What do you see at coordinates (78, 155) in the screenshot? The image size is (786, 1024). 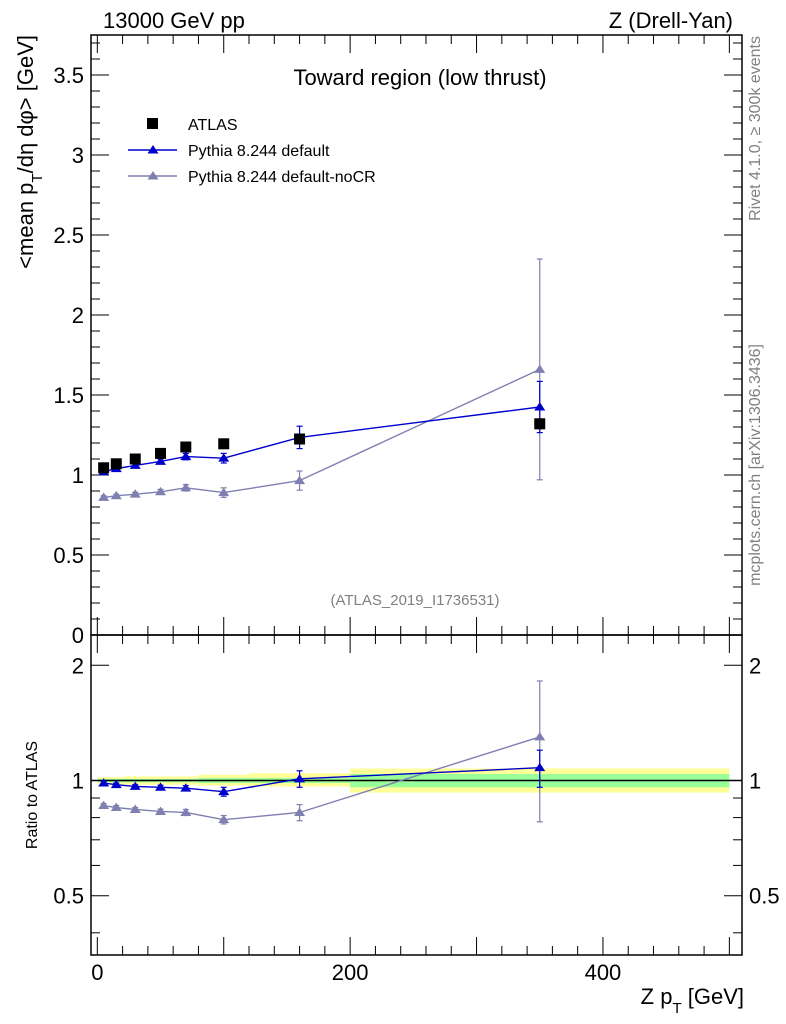 I see `main-y-tick-label: 3` at bounding box center [78, 155].